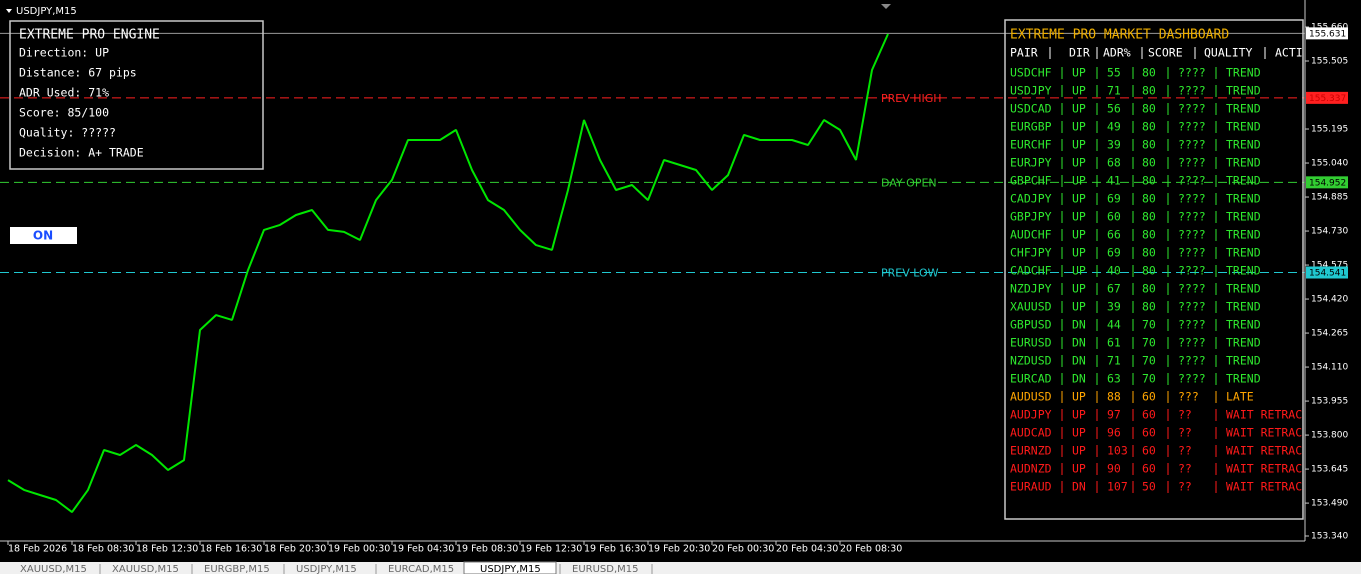 The width and height of the screenshot is (1361, 574). Describe the element at coordinates (1114, 163) in the screenshot. I see `cell: 68` at that location.